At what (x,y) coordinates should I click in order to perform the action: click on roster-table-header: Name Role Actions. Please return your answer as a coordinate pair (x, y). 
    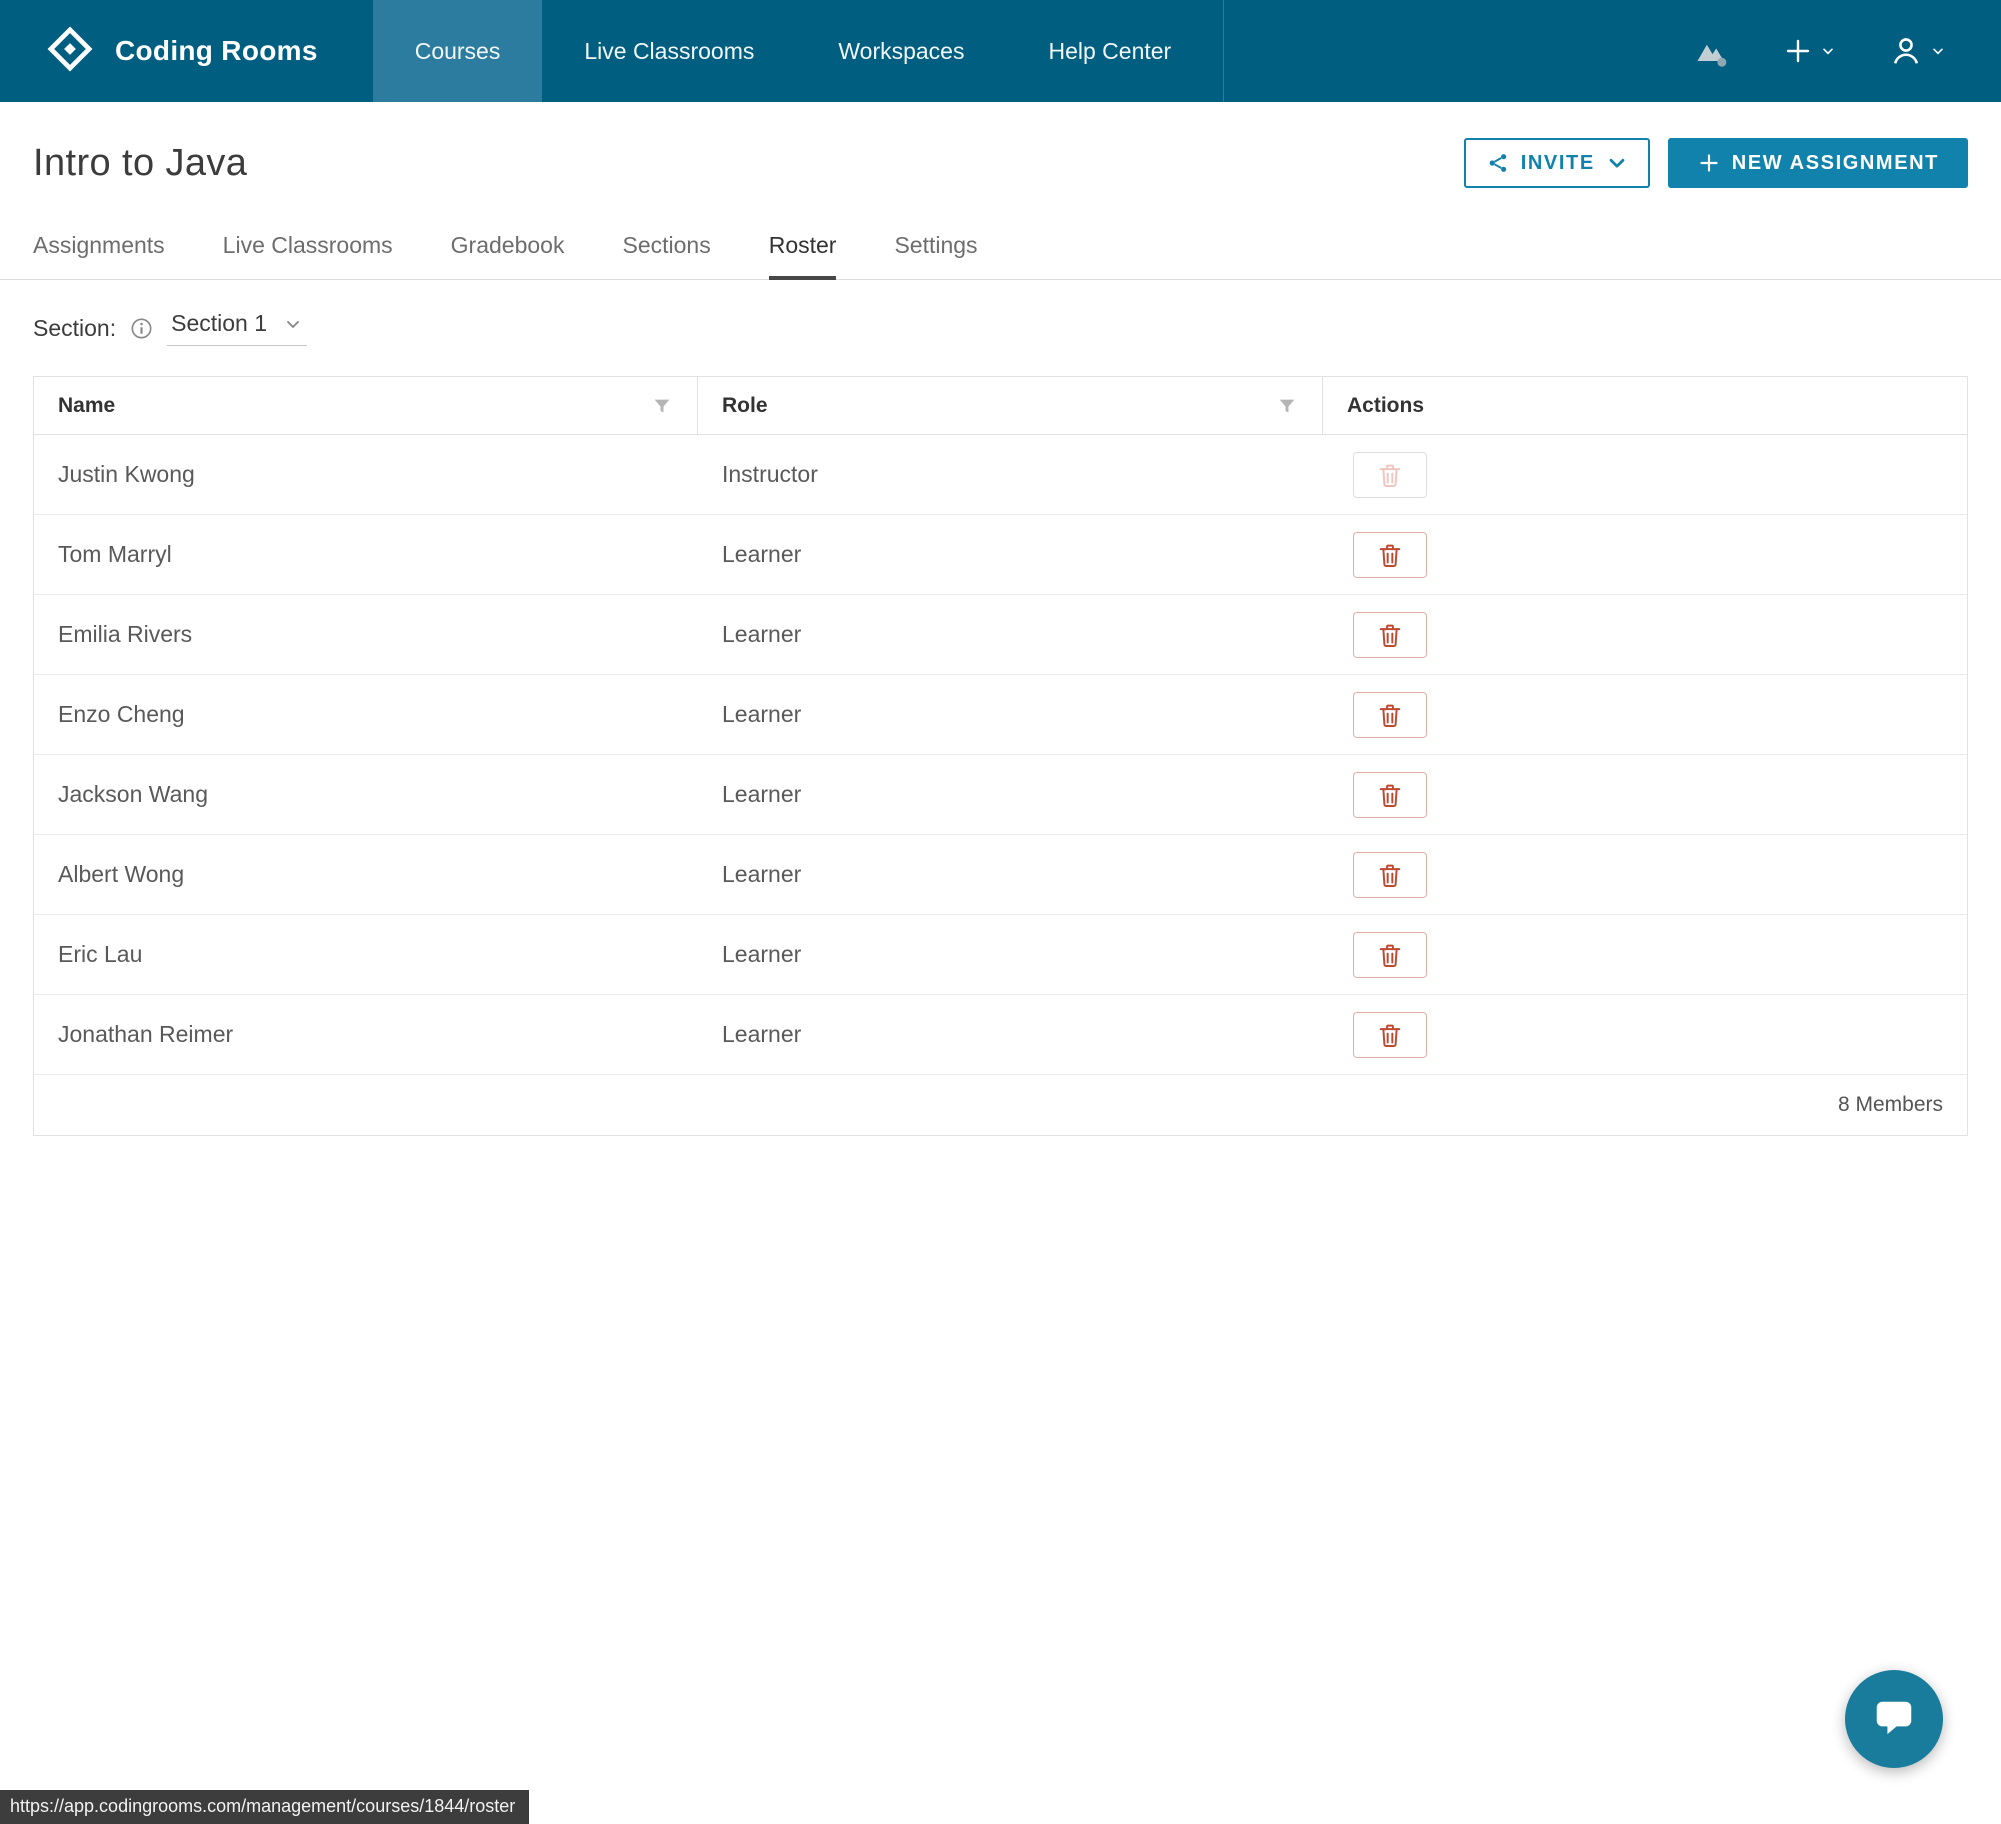
    Looking at the image, I should click on (1000, 406).